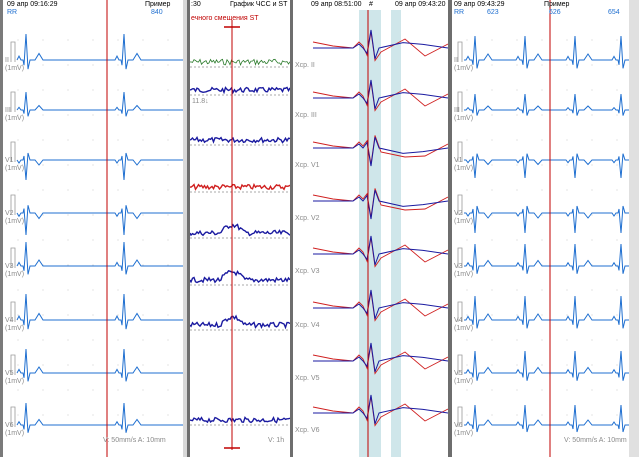  I want to click on lead-name: V3, so click(458, 266).